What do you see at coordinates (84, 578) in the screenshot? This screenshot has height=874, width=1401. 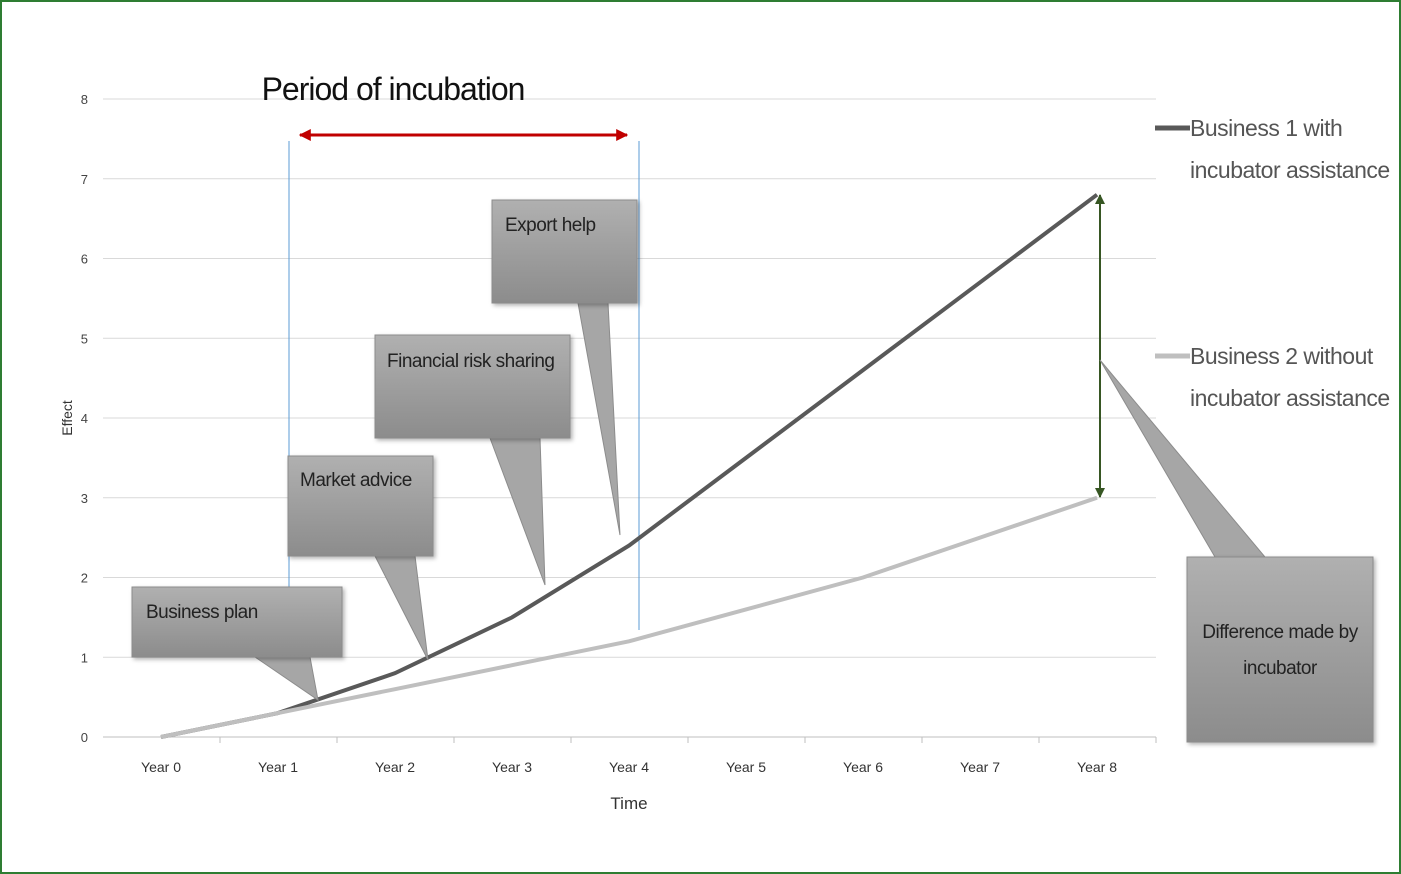 I see `y-tick-label: 2` at bounding box center [84, 578].